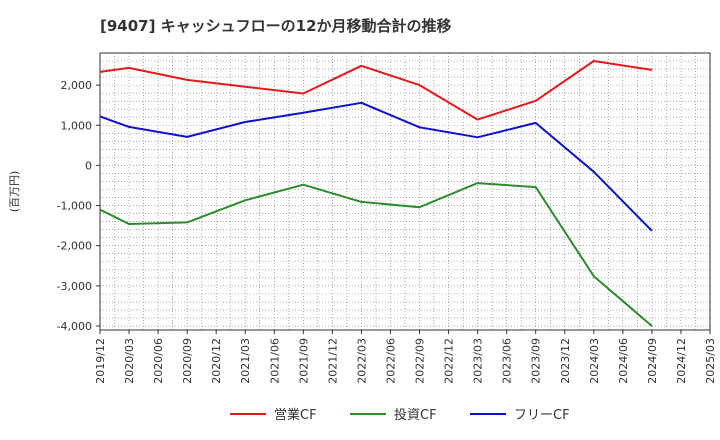 The image size is (720, 440). What do you see at coordinates (100, 361) in the screenshot?
I see `x-tick-label: 2019/12` at bounding box center [100, 361].